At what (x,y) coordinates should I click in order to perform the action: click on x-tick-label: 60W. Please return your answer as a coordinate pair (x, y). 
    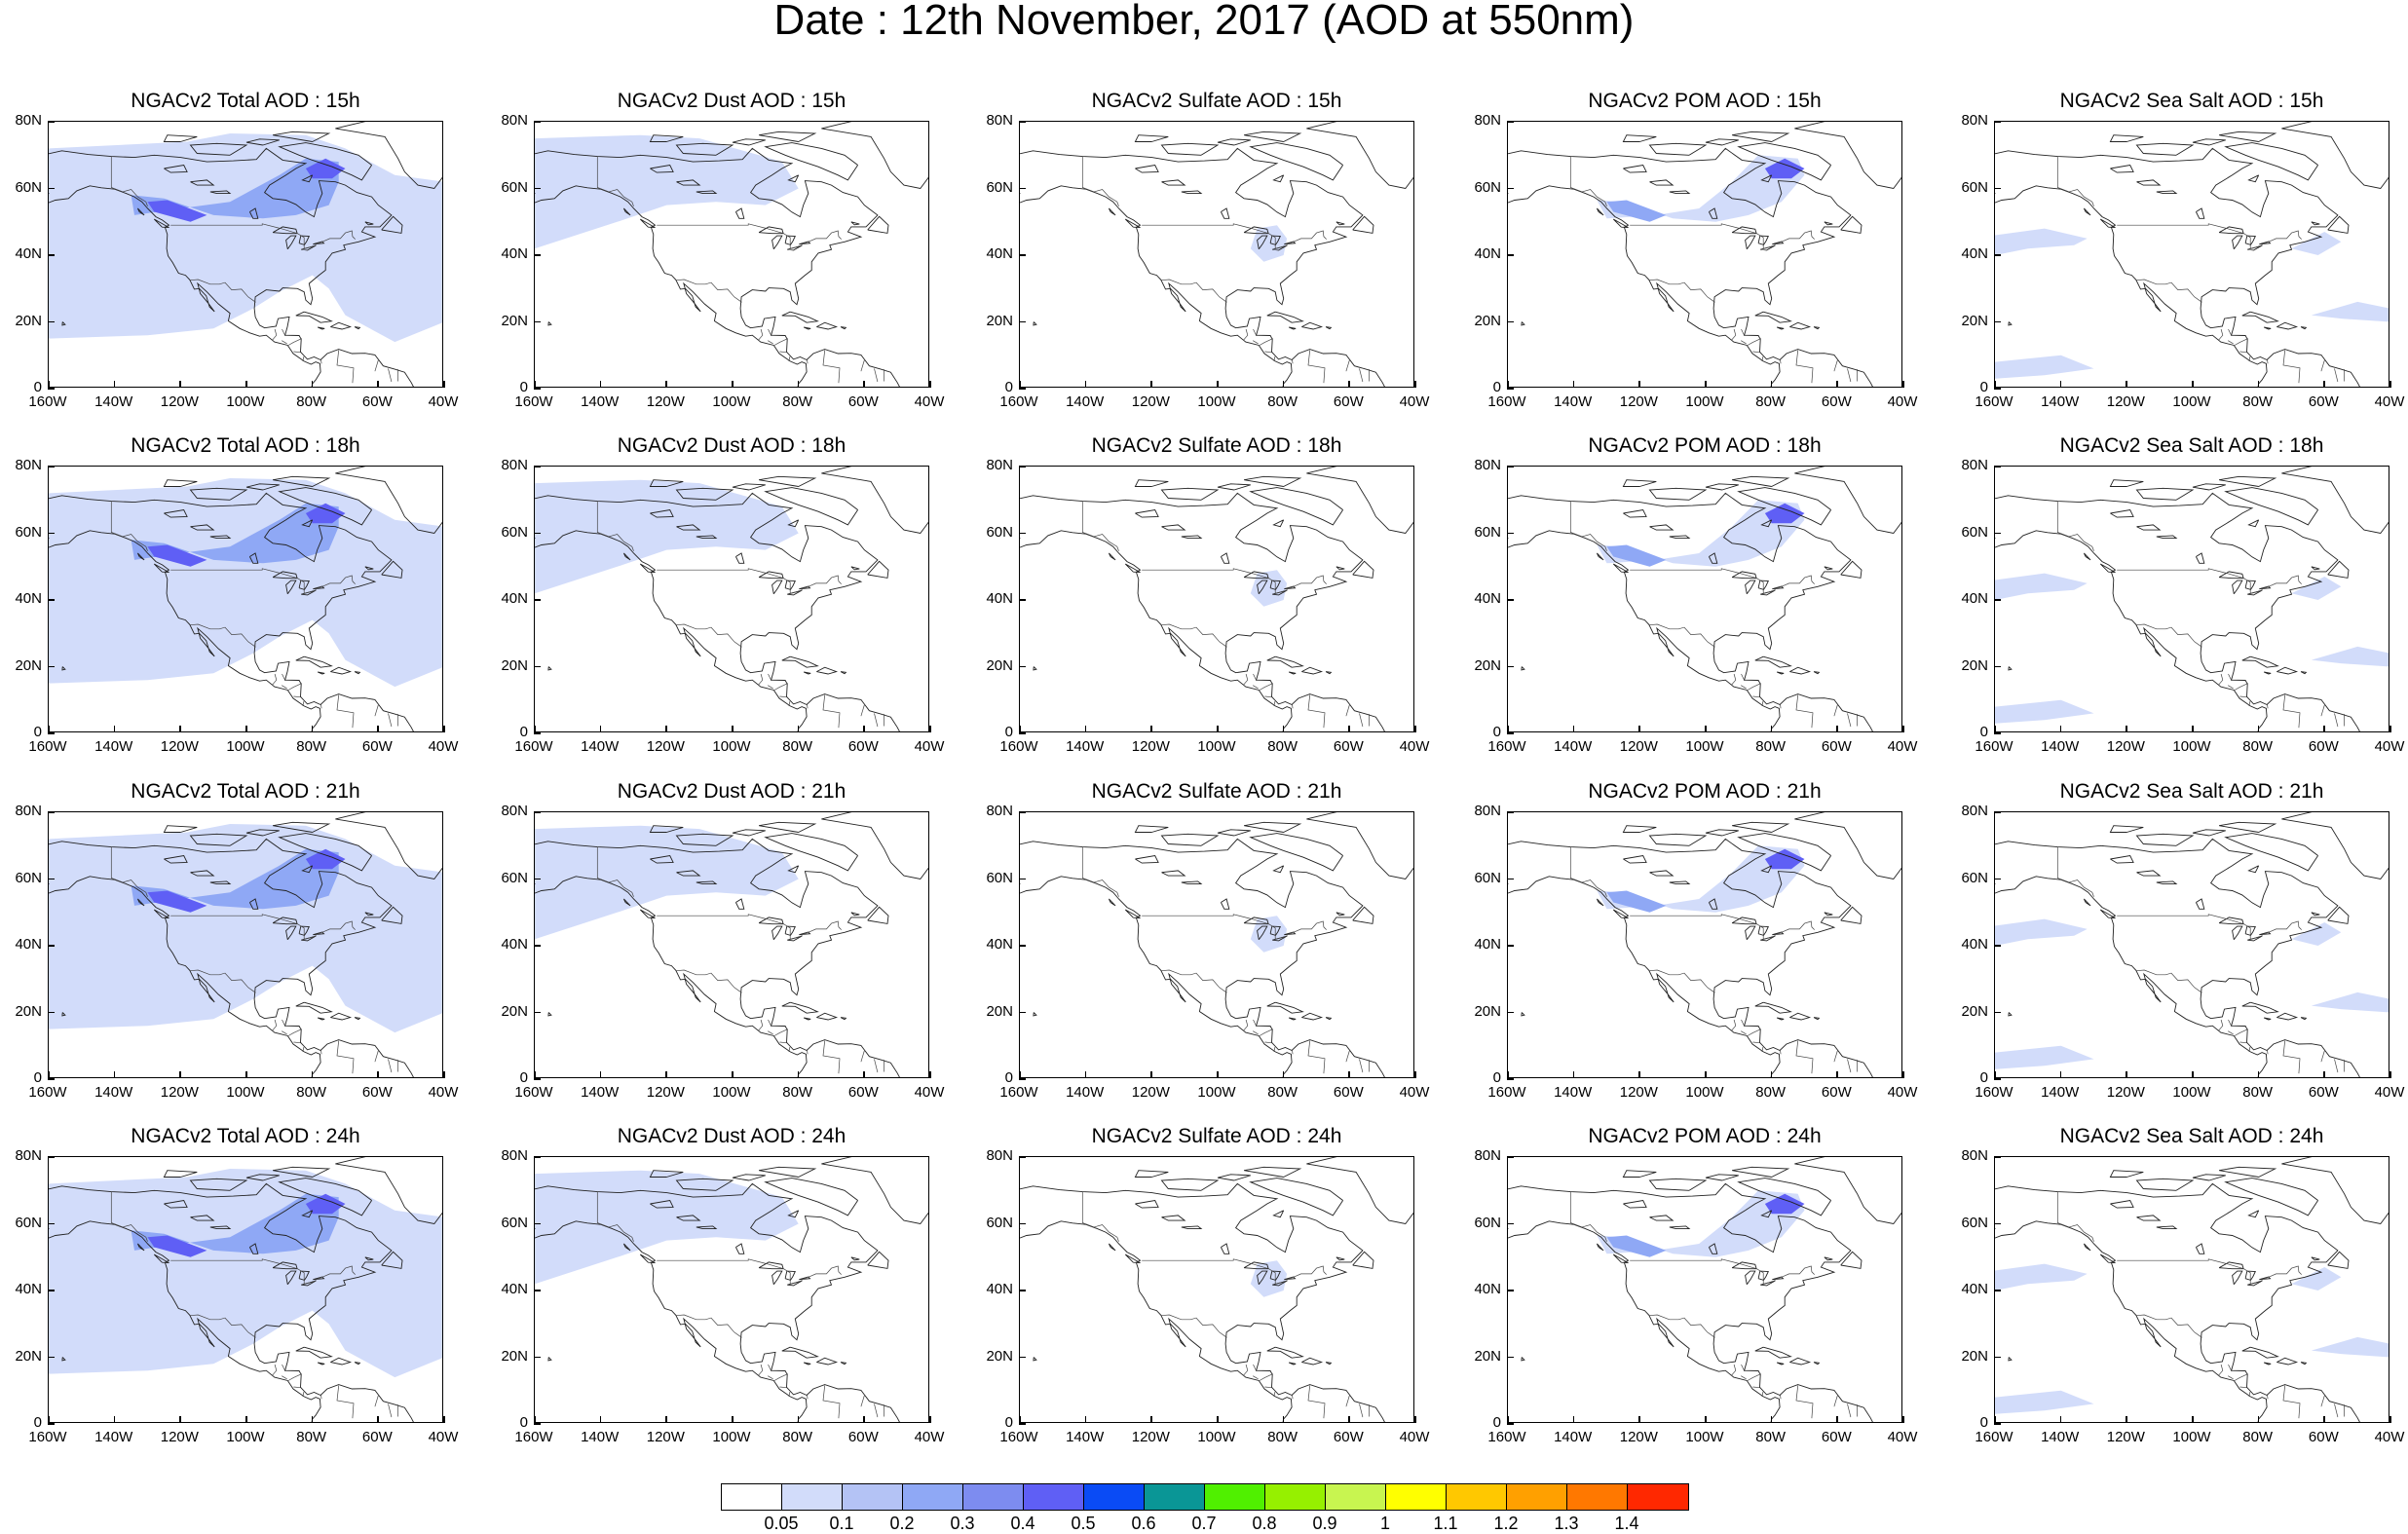
    Looking at the image, I should click on (1348, 1092).